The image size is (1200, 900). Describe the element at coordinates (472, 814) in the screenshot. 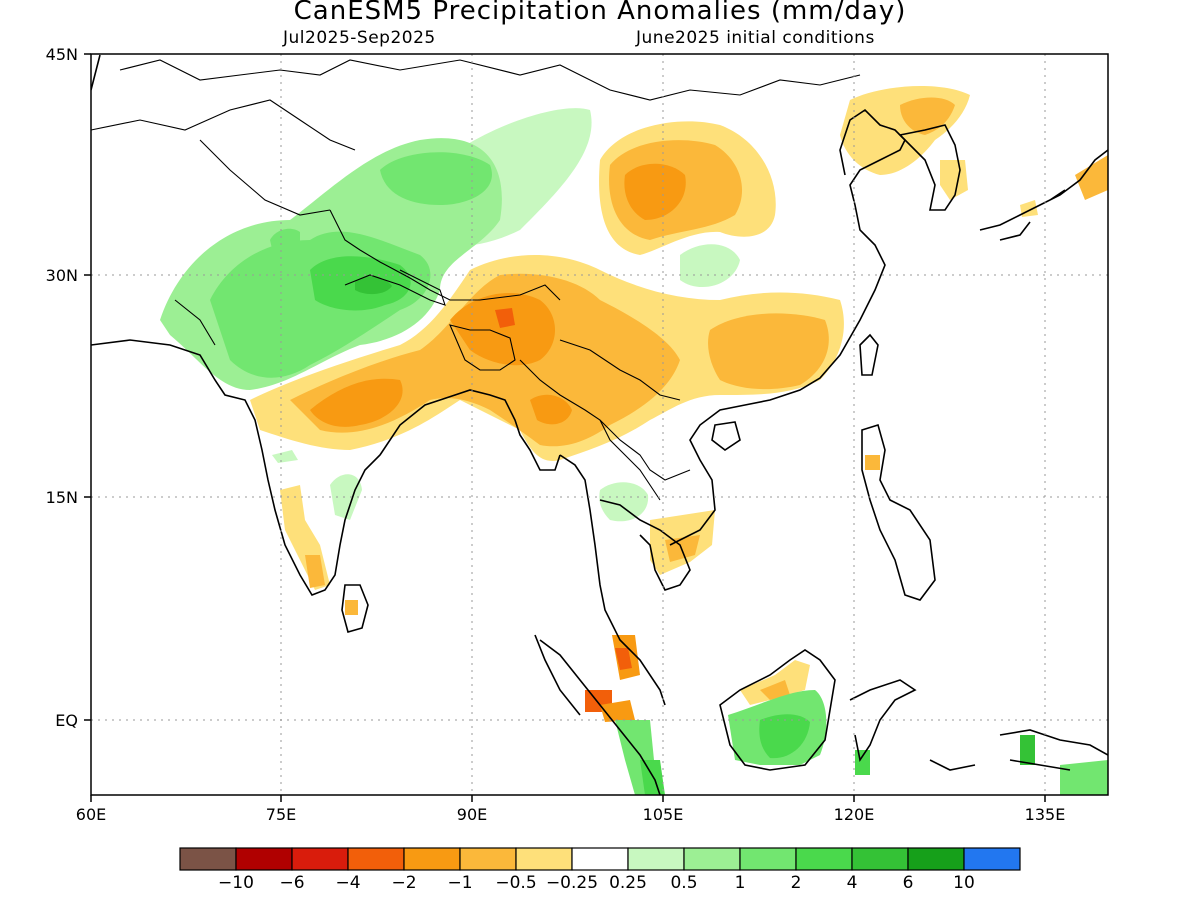

I see `lon-tick-label: 90E` at that location.